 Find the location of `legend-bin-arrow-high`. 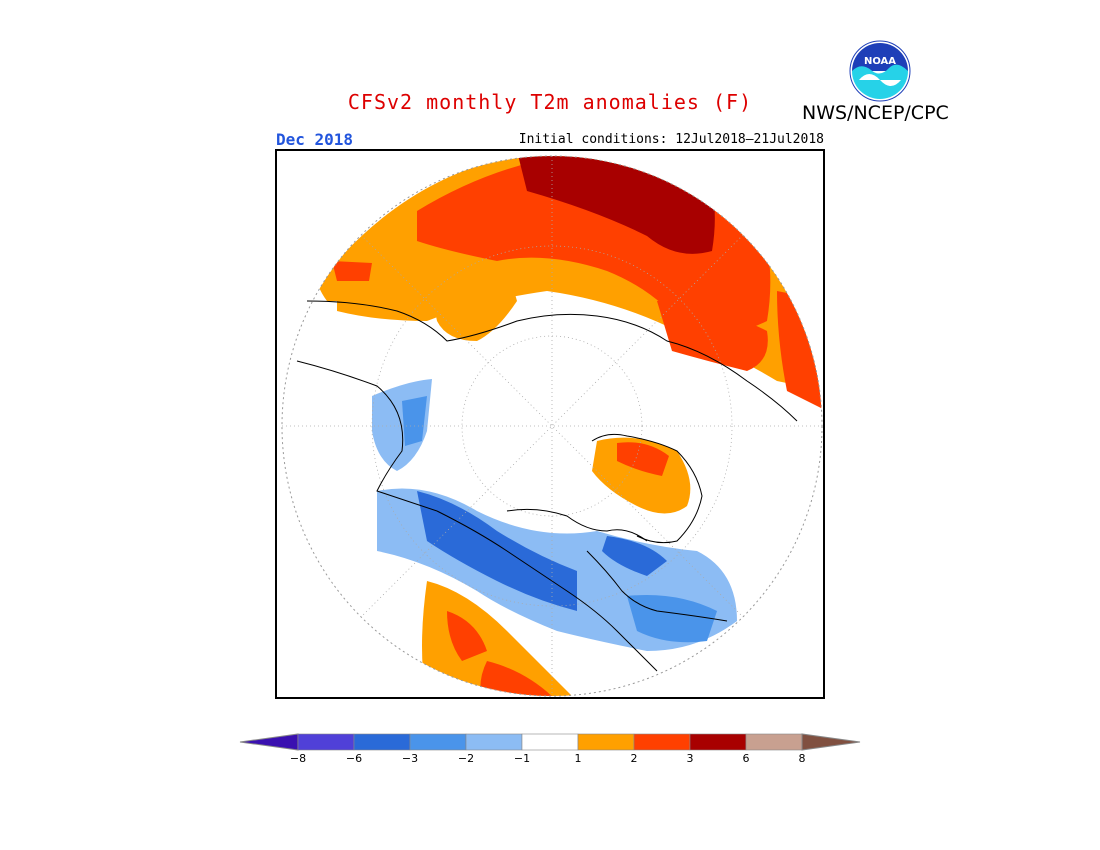

legend-bin-arrow-high is located at coordinates (831, 742).